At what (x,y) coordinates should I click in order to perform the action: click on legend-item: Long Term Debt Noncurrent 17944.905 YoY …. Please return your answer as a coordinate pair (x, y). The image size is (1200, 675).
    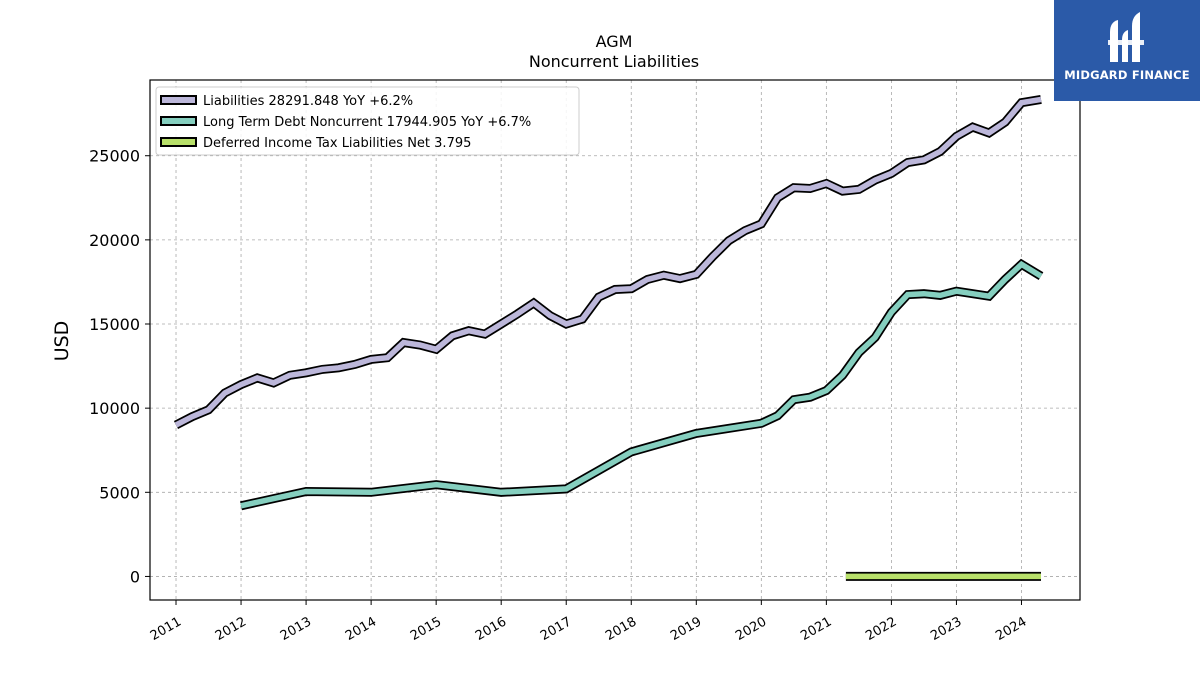
    Looking at the image, I should click on (345, 122).